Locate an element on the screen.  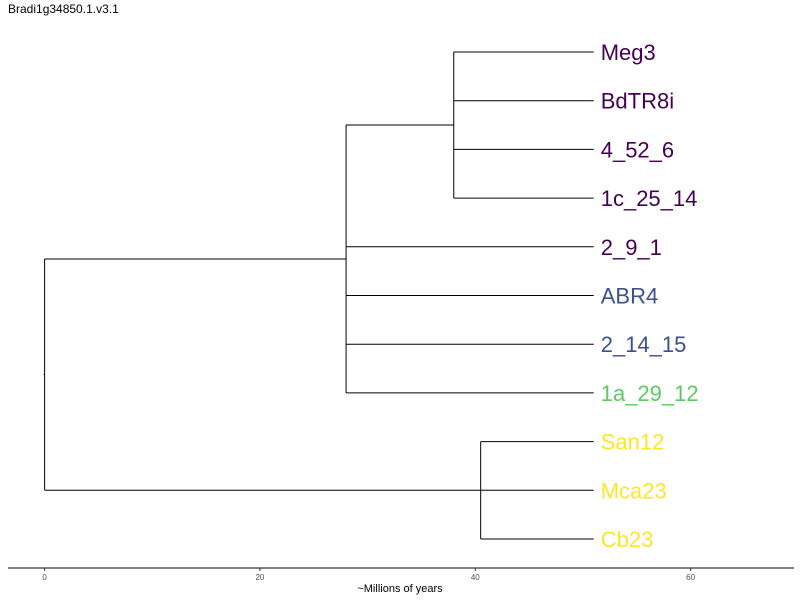
leaf-label: Meg3 is located at coordinates (628, 52).